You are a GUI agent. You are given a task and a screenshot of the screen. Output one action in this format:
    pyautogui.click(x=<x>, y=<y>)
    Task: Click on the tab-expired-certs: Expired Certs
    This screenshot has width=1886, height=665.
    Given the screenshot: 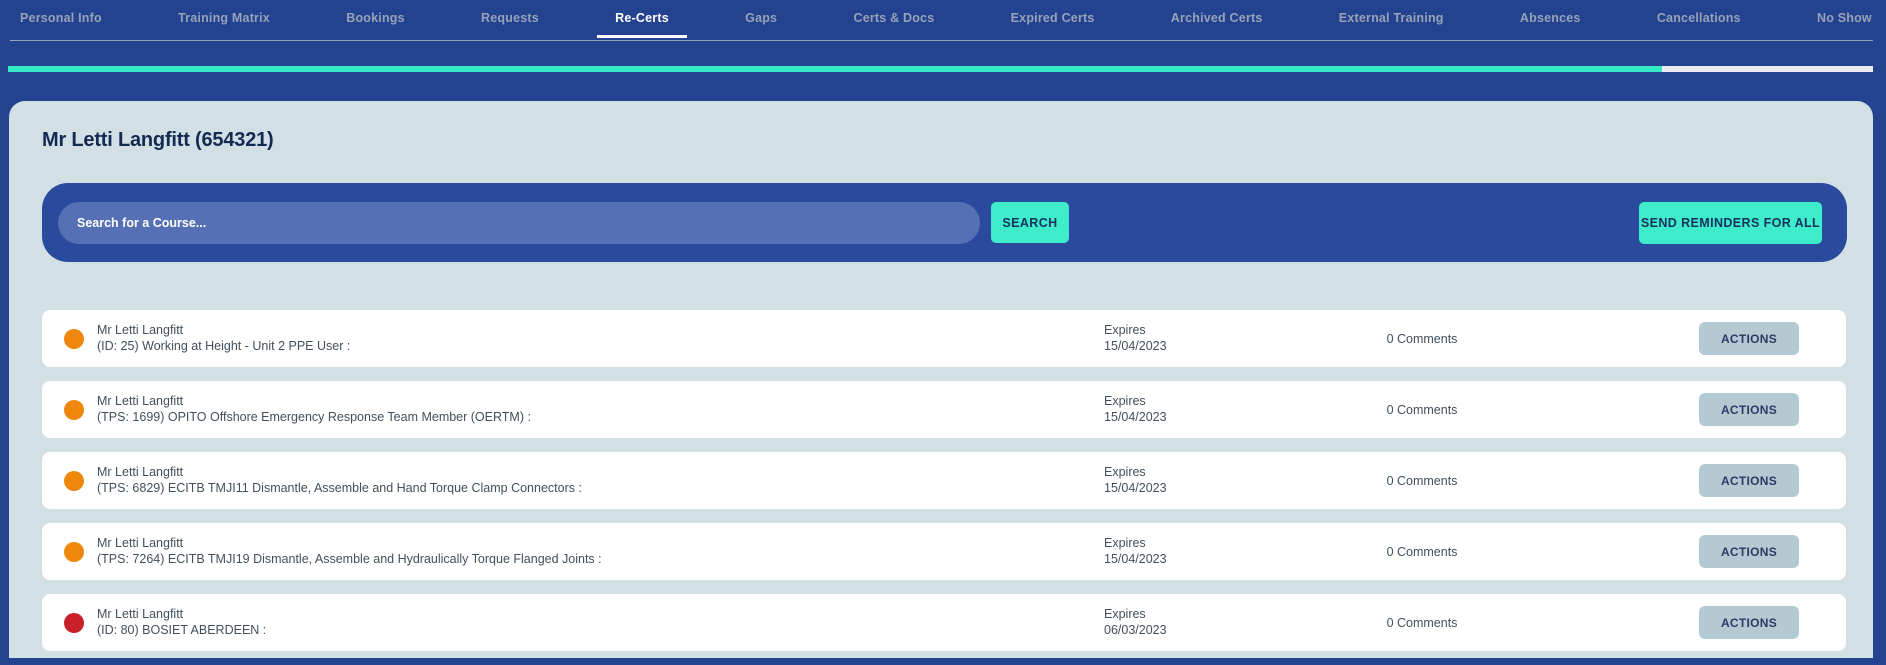 What is the action you would take?
    pyautogui.click(x=1052, y=18)
    